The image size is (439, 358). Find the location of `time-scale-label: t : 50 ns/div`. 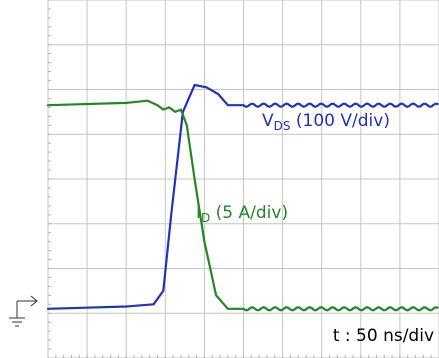

time-scale-label: t : 50 ns/div is located at coordinates (383, 336).